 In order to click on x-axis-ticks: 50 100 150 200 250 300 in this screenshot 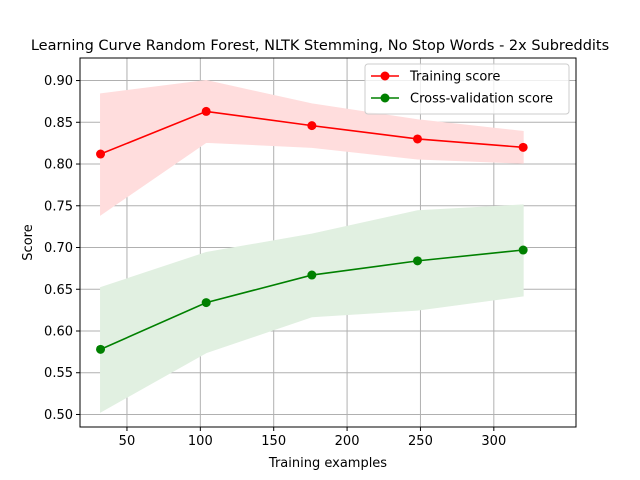, I will do `click(312, 438)`.